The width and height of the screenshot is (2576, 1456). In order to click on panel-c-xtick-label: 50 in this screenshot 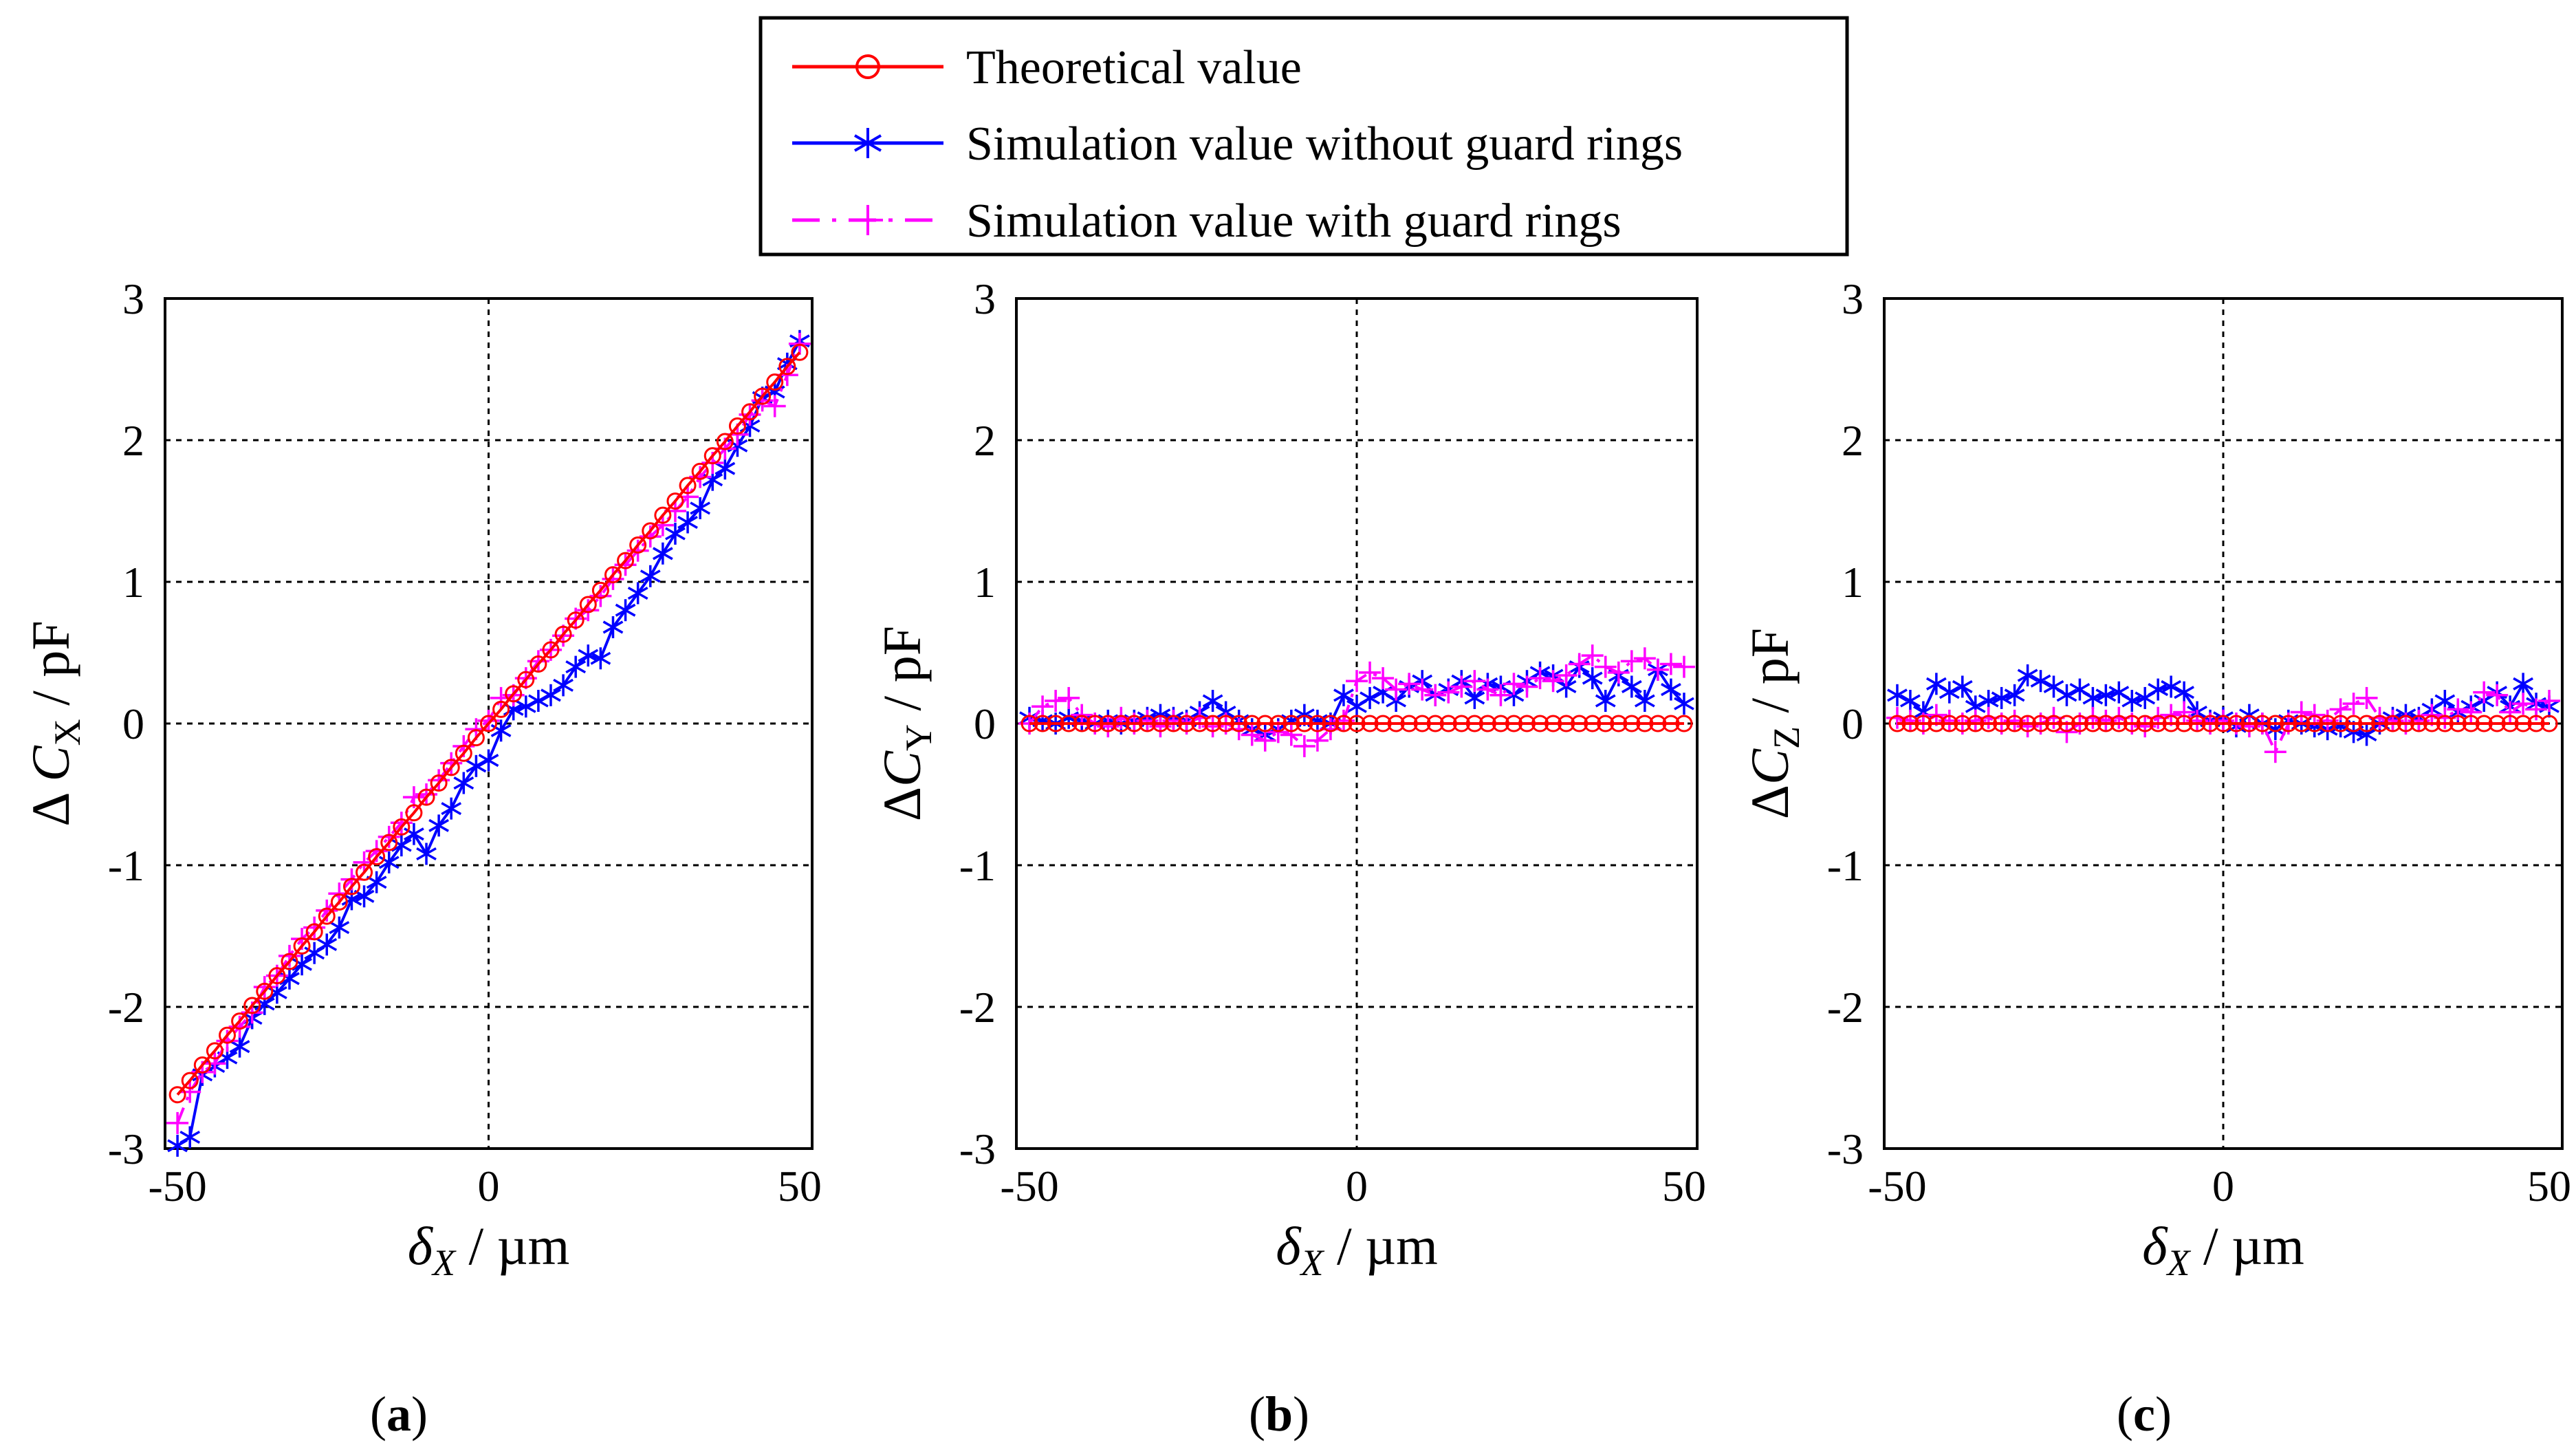, I will do `click(2549, 1186)`.